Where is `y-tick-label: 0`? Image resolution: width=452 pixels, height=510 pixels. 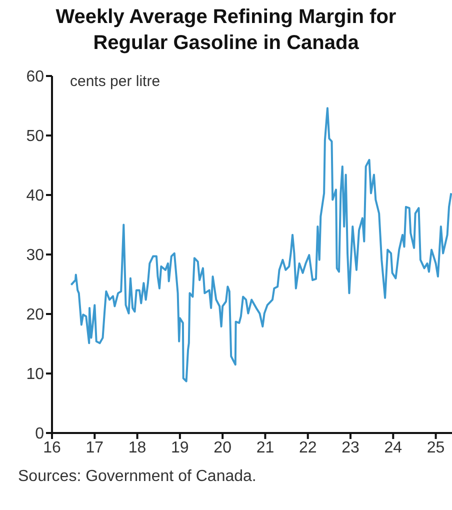 y-tick-label: 0 is located at coordinates (39, 434).